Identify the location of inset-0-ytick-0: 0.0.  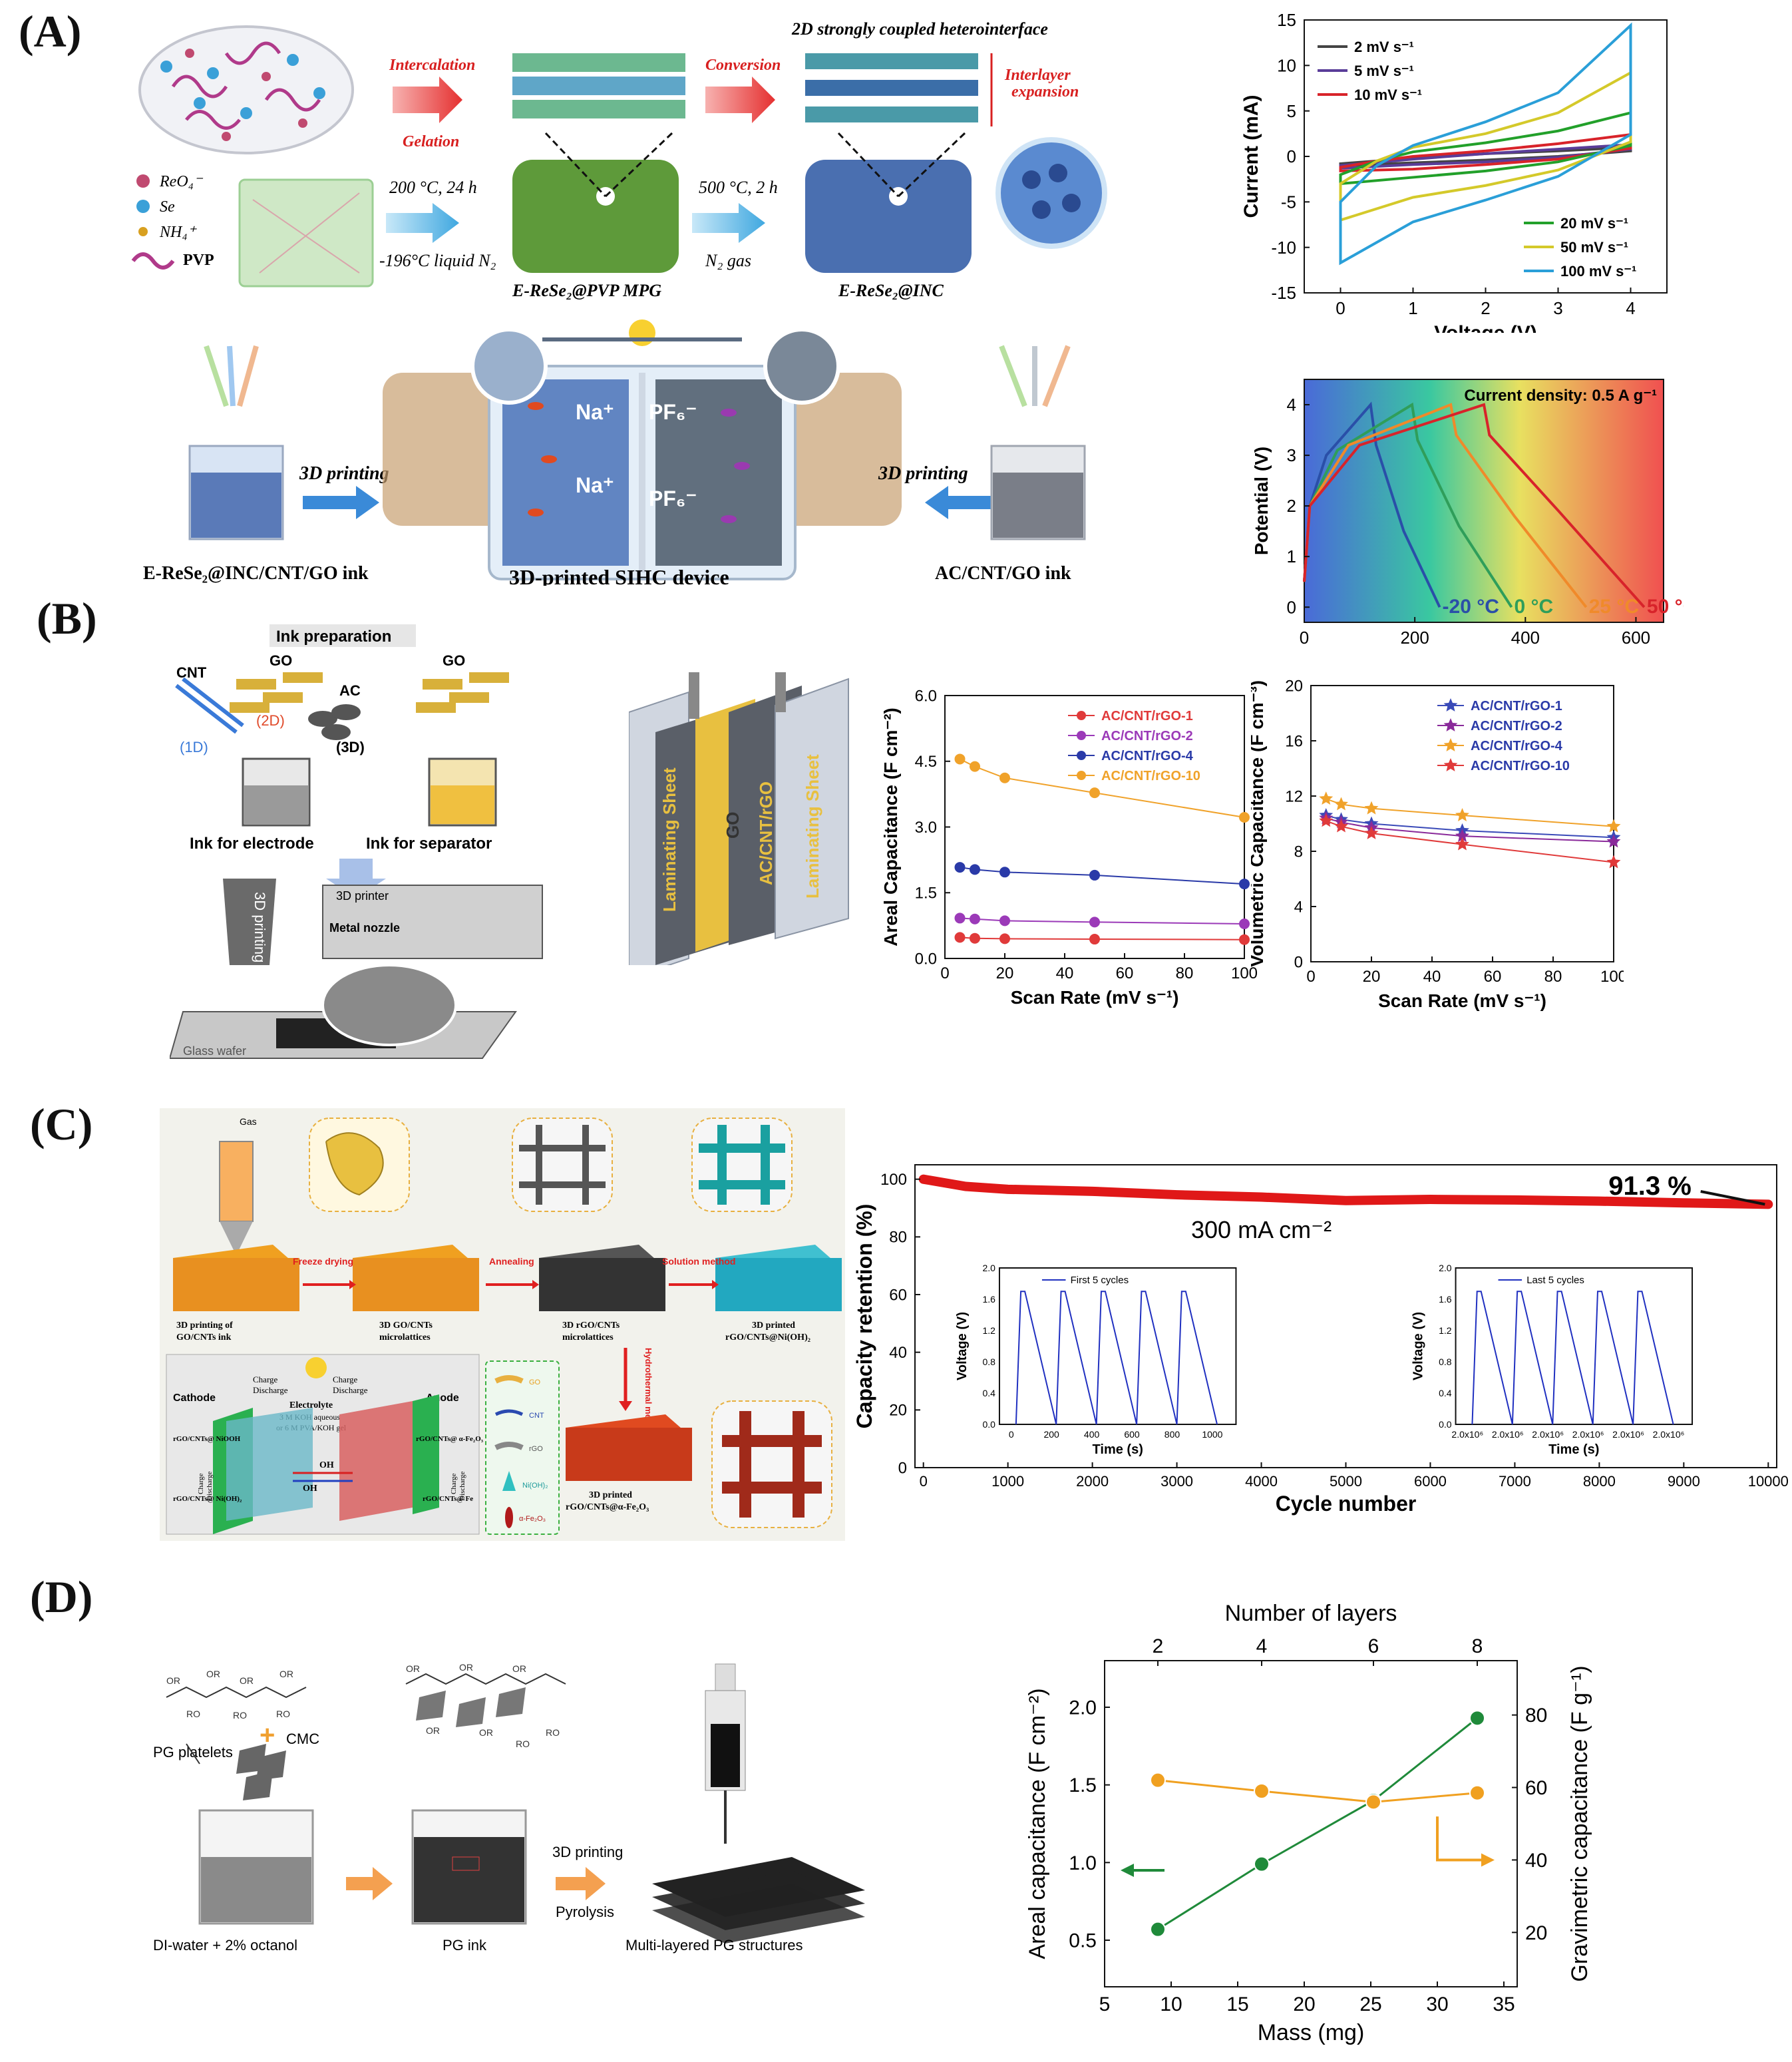
(988, 1424).